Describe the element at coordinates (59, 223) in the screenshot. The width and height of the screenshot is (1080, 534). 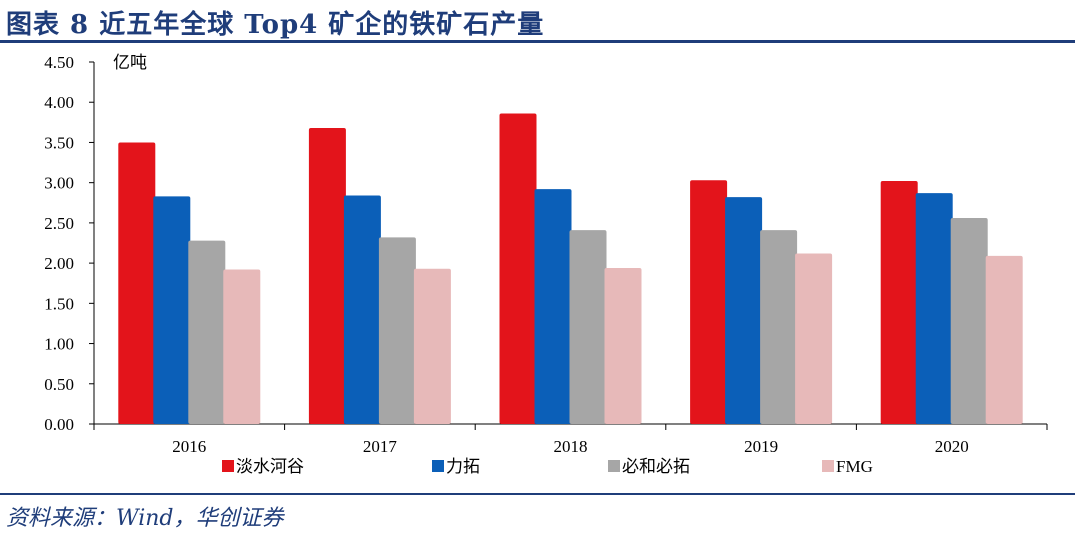
I see `y-tick-label: 2.50` at that location.